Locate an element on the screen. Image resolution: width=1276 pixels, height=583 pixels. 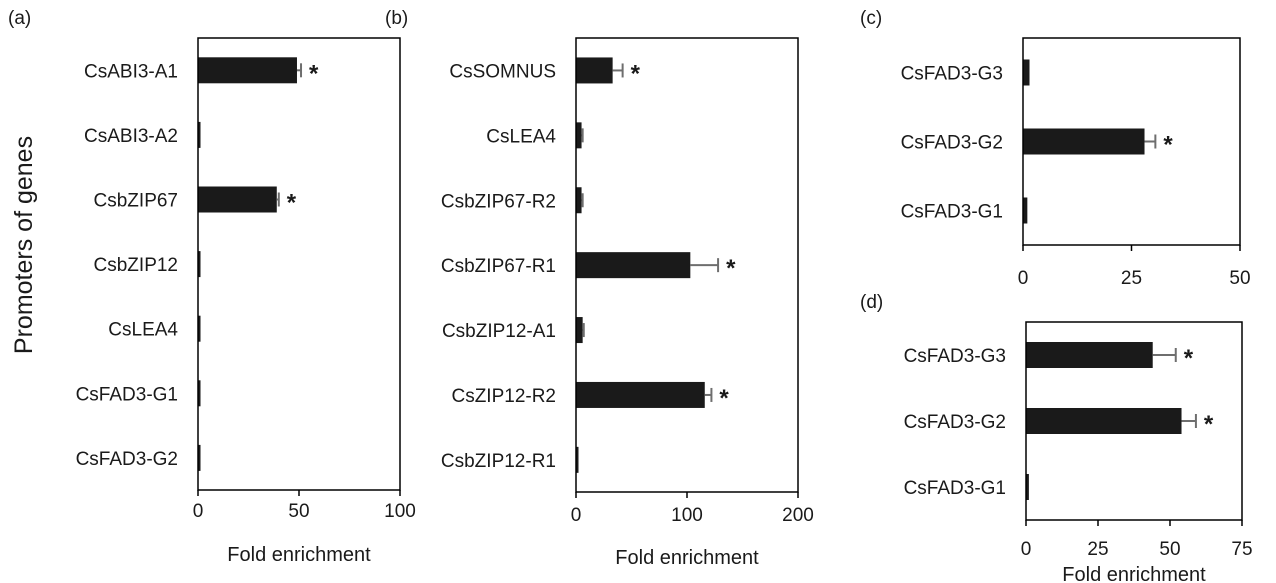
category-label: CsbZIP67-R1 is located at coordinates (498, 266).